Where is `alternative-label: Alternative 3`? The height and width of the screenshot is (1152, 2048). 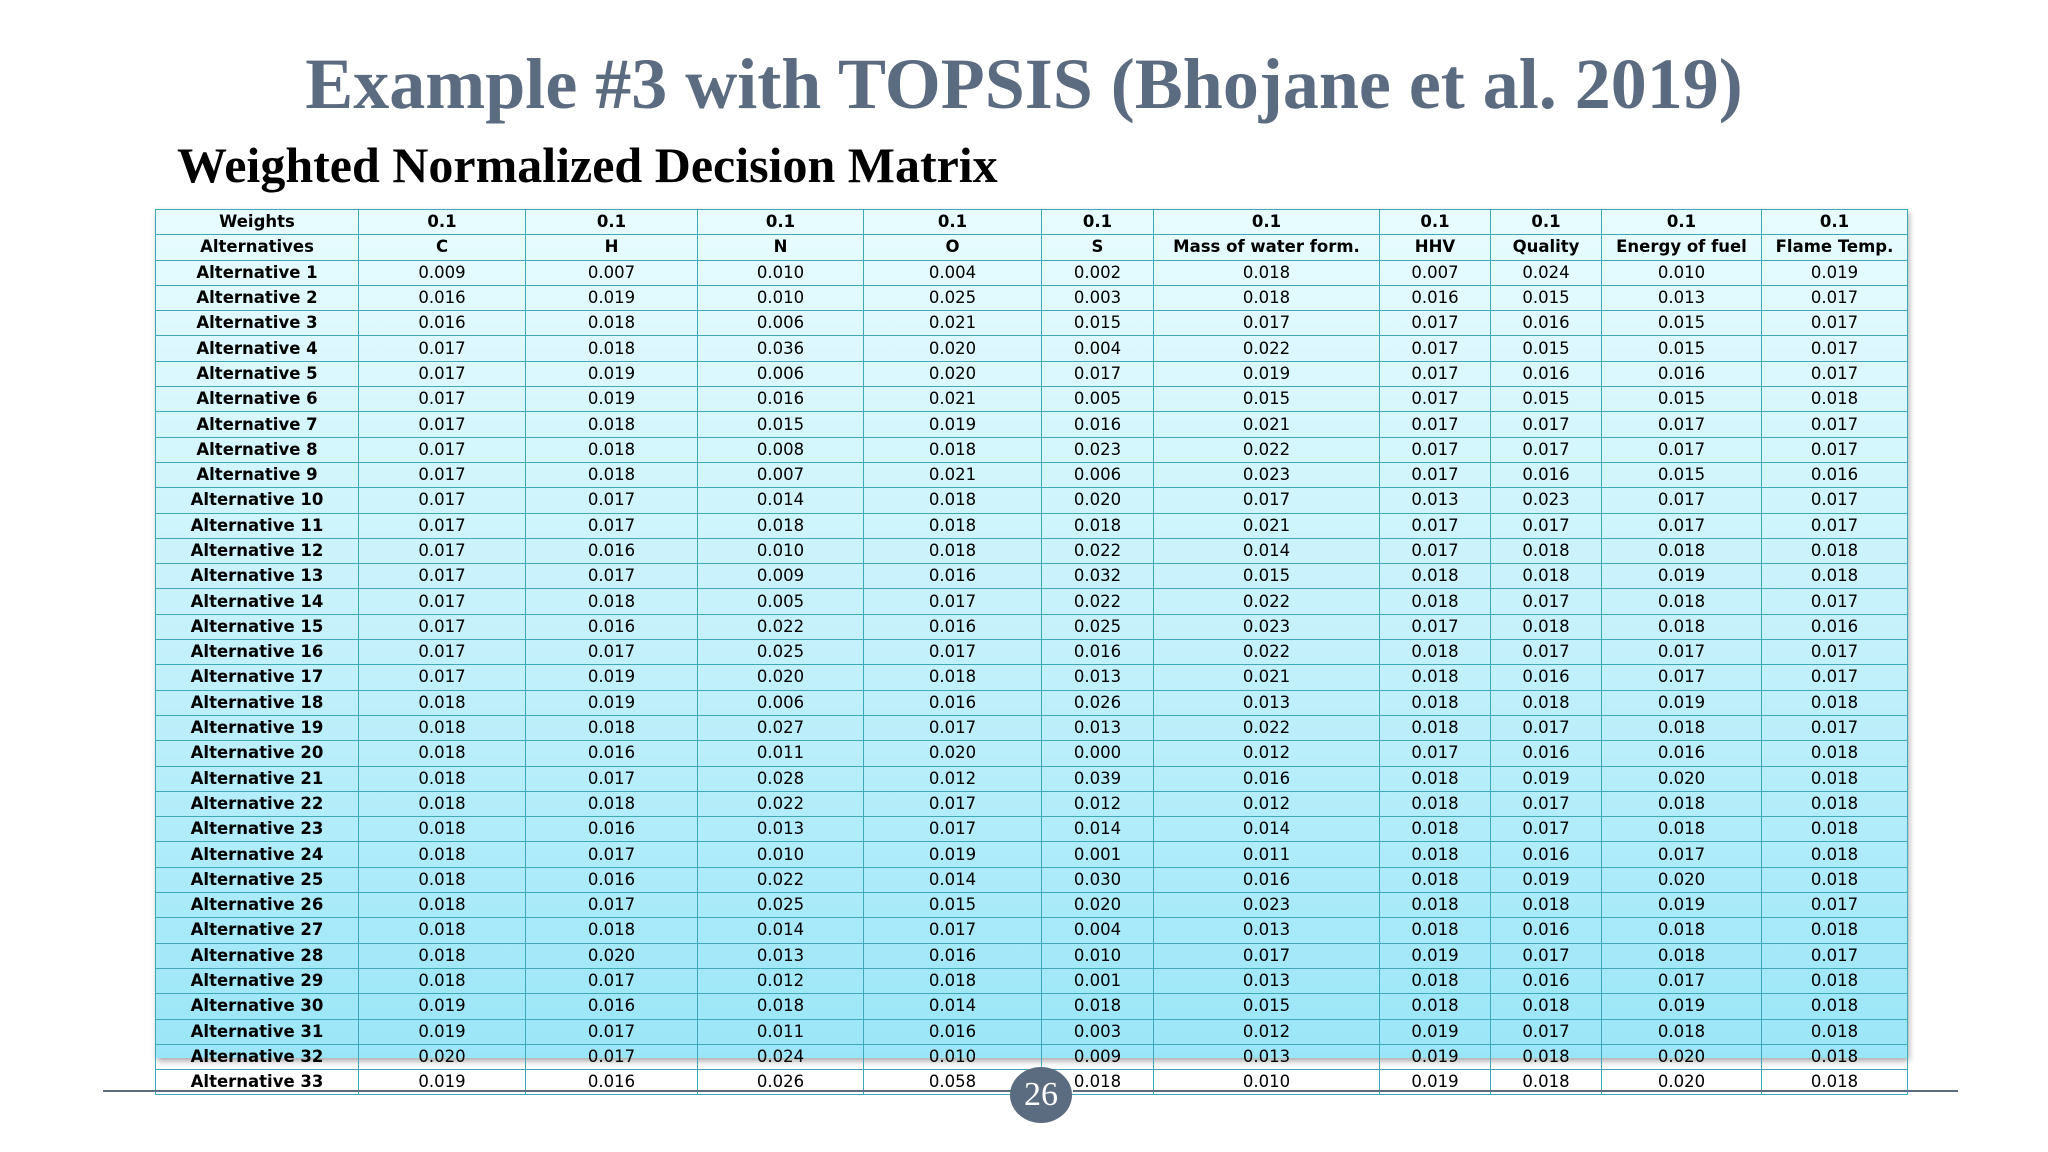 alternative-label: Alternative 3 is located at coordinates (257, 323).